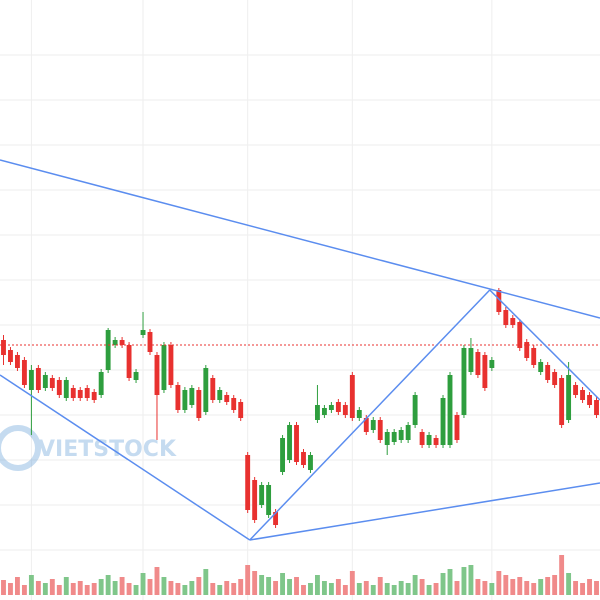 This screenshot has width=600, height=600. I want to click on watermark: VIETSTOCK, so click(88, 448).